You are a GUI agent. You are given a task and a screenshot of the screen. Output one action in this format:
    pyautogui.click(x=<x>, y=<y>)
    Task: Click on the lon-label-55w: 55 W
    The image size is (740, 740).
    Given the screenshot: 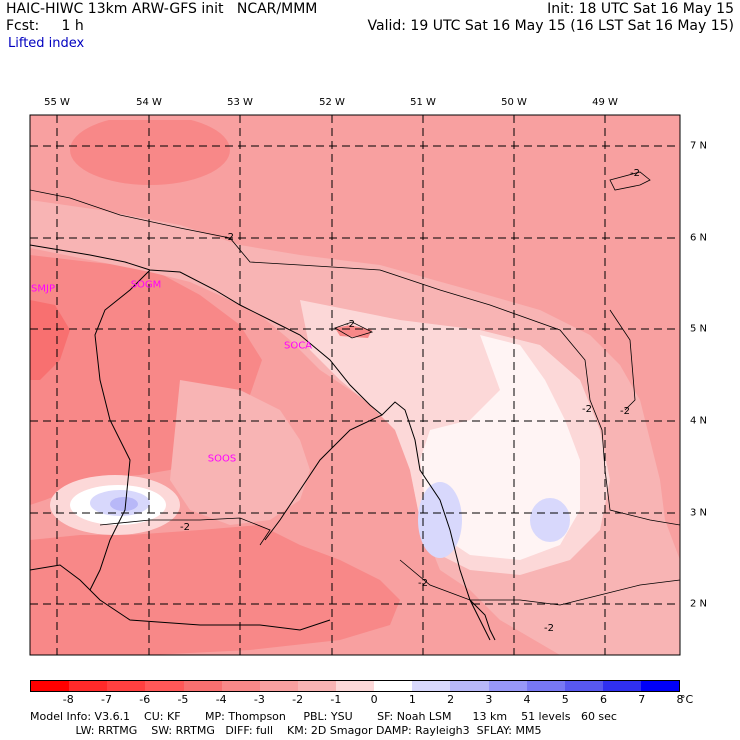 What is the action you would take?
    pyautogui.click(x=57, y=102)
    